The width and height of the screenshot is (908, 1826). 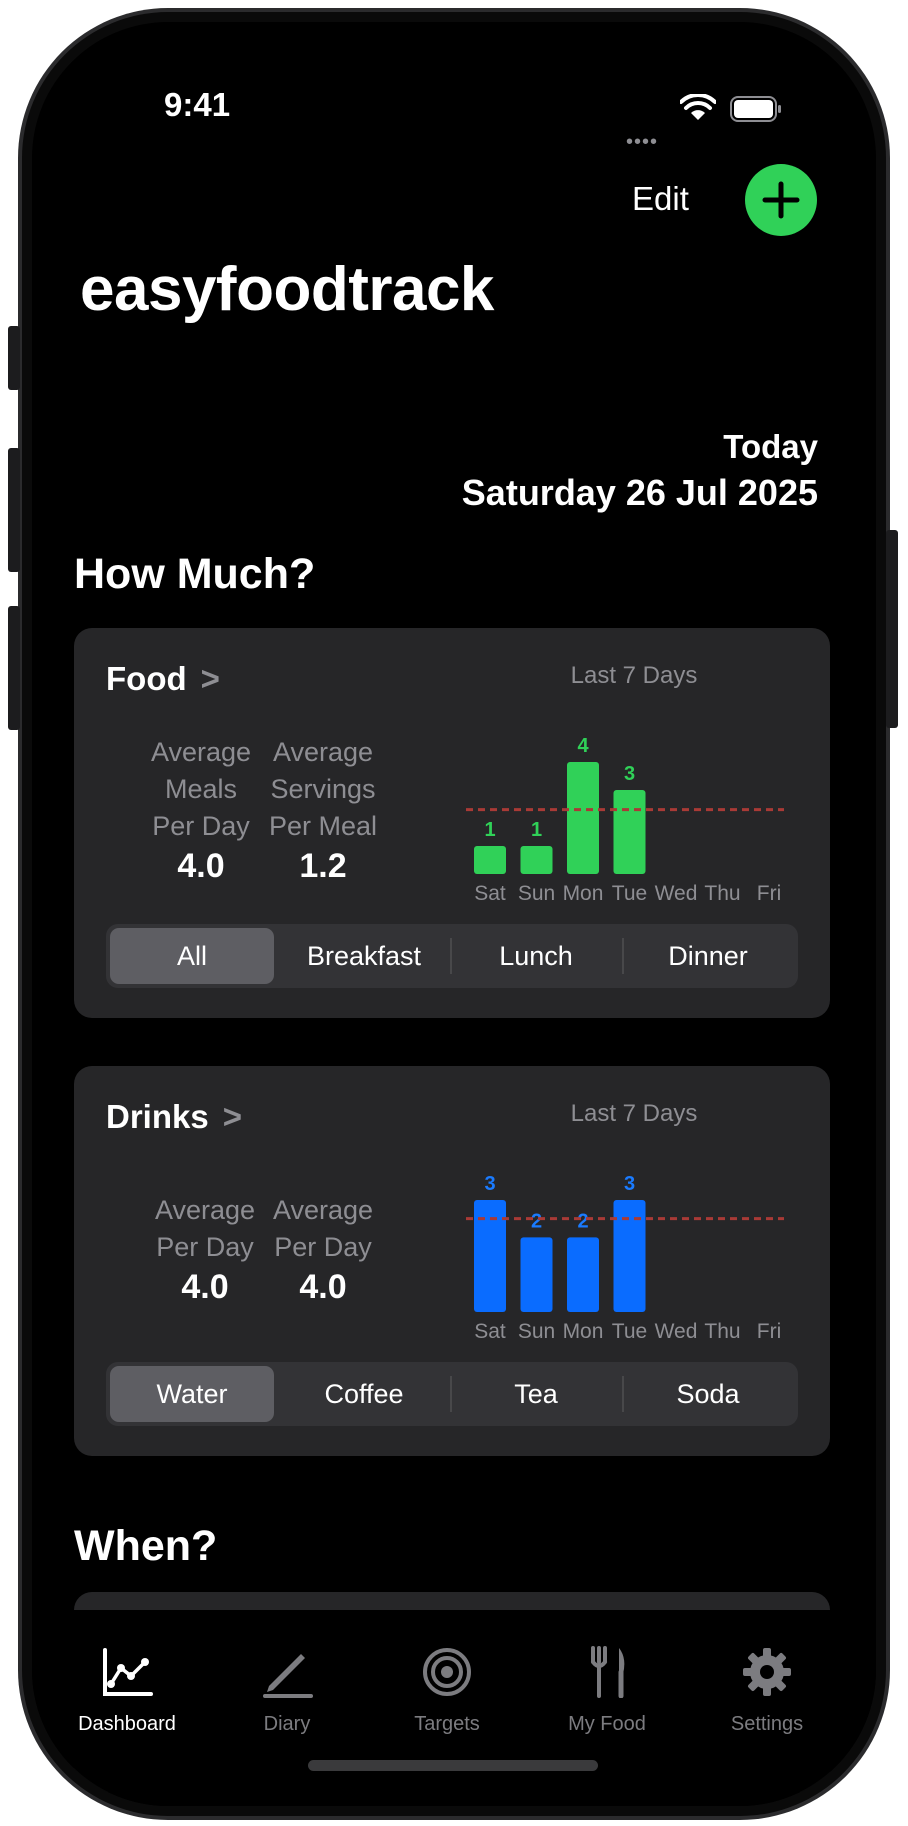 I want to click on drinks-card-title: Drinks >, so click(x=174, y=1117).